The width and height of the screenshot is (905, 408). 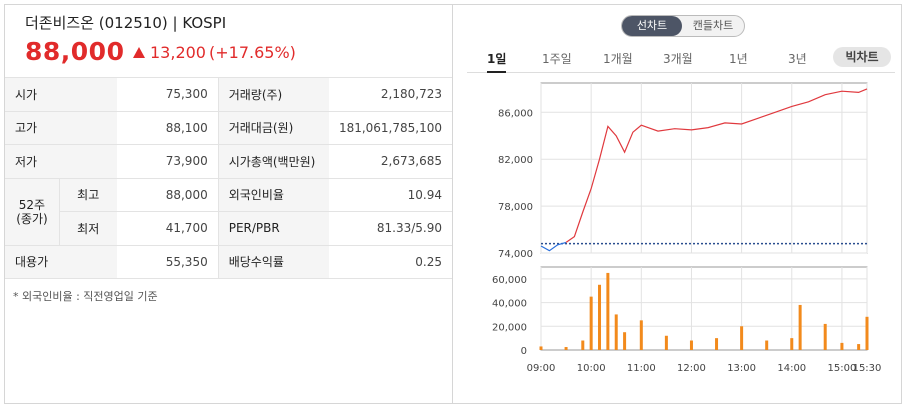 I want to click on substitute-price-label: 대용가, so click(x=61, y=261).